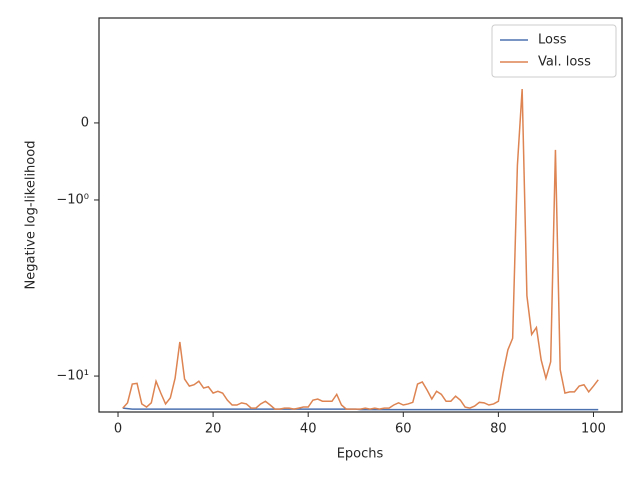  I want to click on legend-label: Val. loss, so click(564, 62).